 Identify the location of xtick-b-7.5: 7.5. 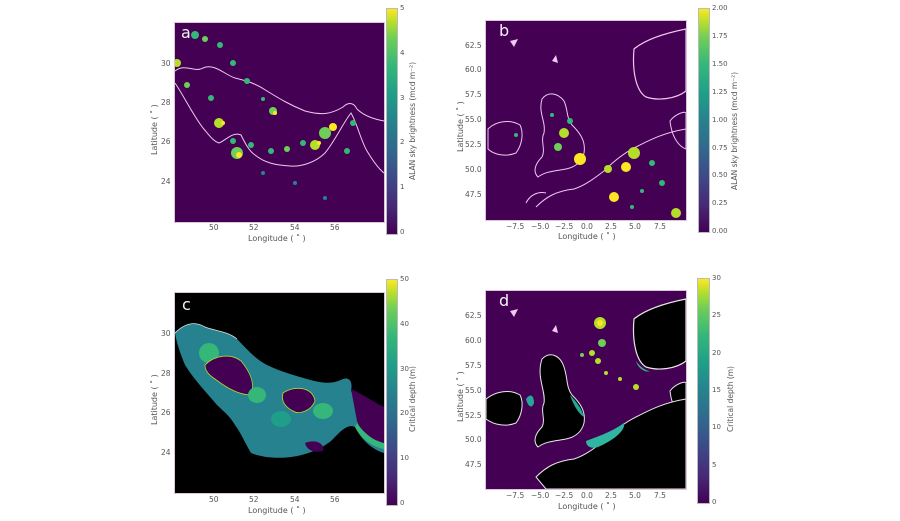
(660, 226).